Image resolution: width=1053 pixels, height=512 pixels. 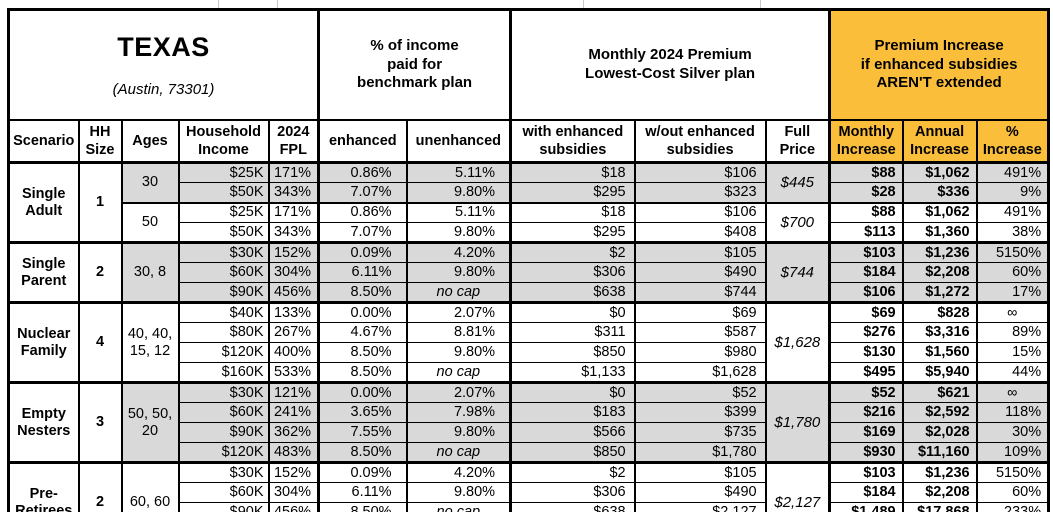 What do you see at coordinates (1012, 353) in the screenshot?
I see `cell-pct-increase: 15%` at bounding box center [1012, 353].